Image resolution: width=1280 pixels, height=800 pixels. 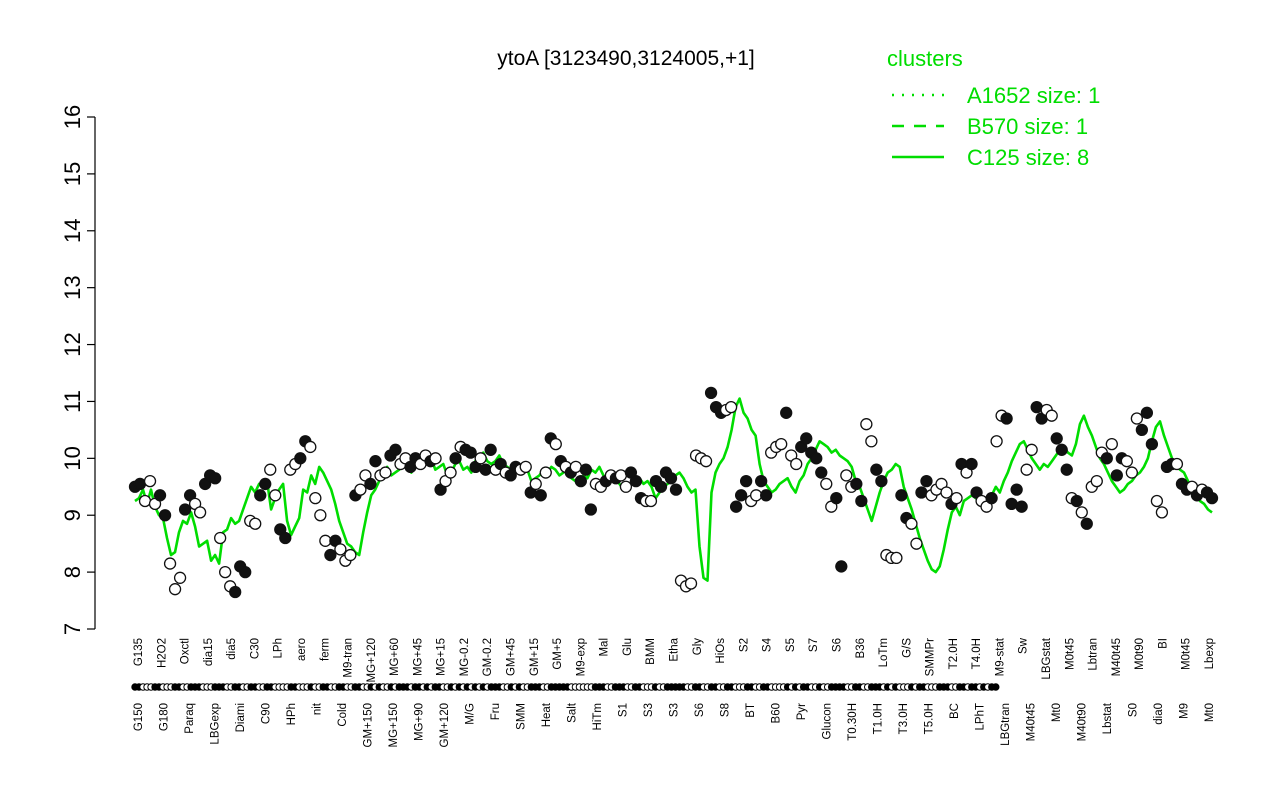 What do you see at coordinates (496, 711) in the screenshot?
I see `x-tick-label-lower: Fru` at bounding box center [496, 711].